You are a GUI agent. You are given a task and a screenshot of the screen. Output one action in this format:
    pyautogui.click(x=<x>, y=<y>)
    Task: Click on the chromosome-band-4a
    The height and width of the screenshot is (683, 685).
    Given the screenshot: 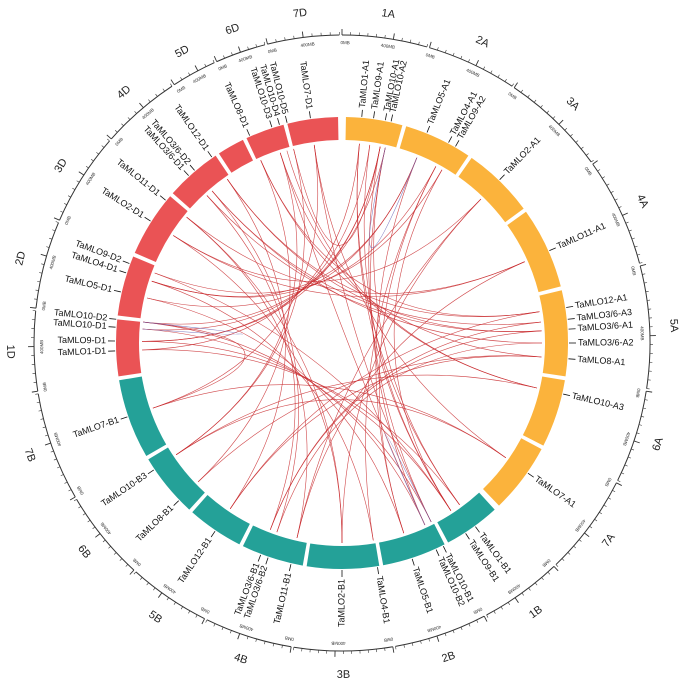 What is the action you would take?
    pyautogui.click(x=534, y=252)
    